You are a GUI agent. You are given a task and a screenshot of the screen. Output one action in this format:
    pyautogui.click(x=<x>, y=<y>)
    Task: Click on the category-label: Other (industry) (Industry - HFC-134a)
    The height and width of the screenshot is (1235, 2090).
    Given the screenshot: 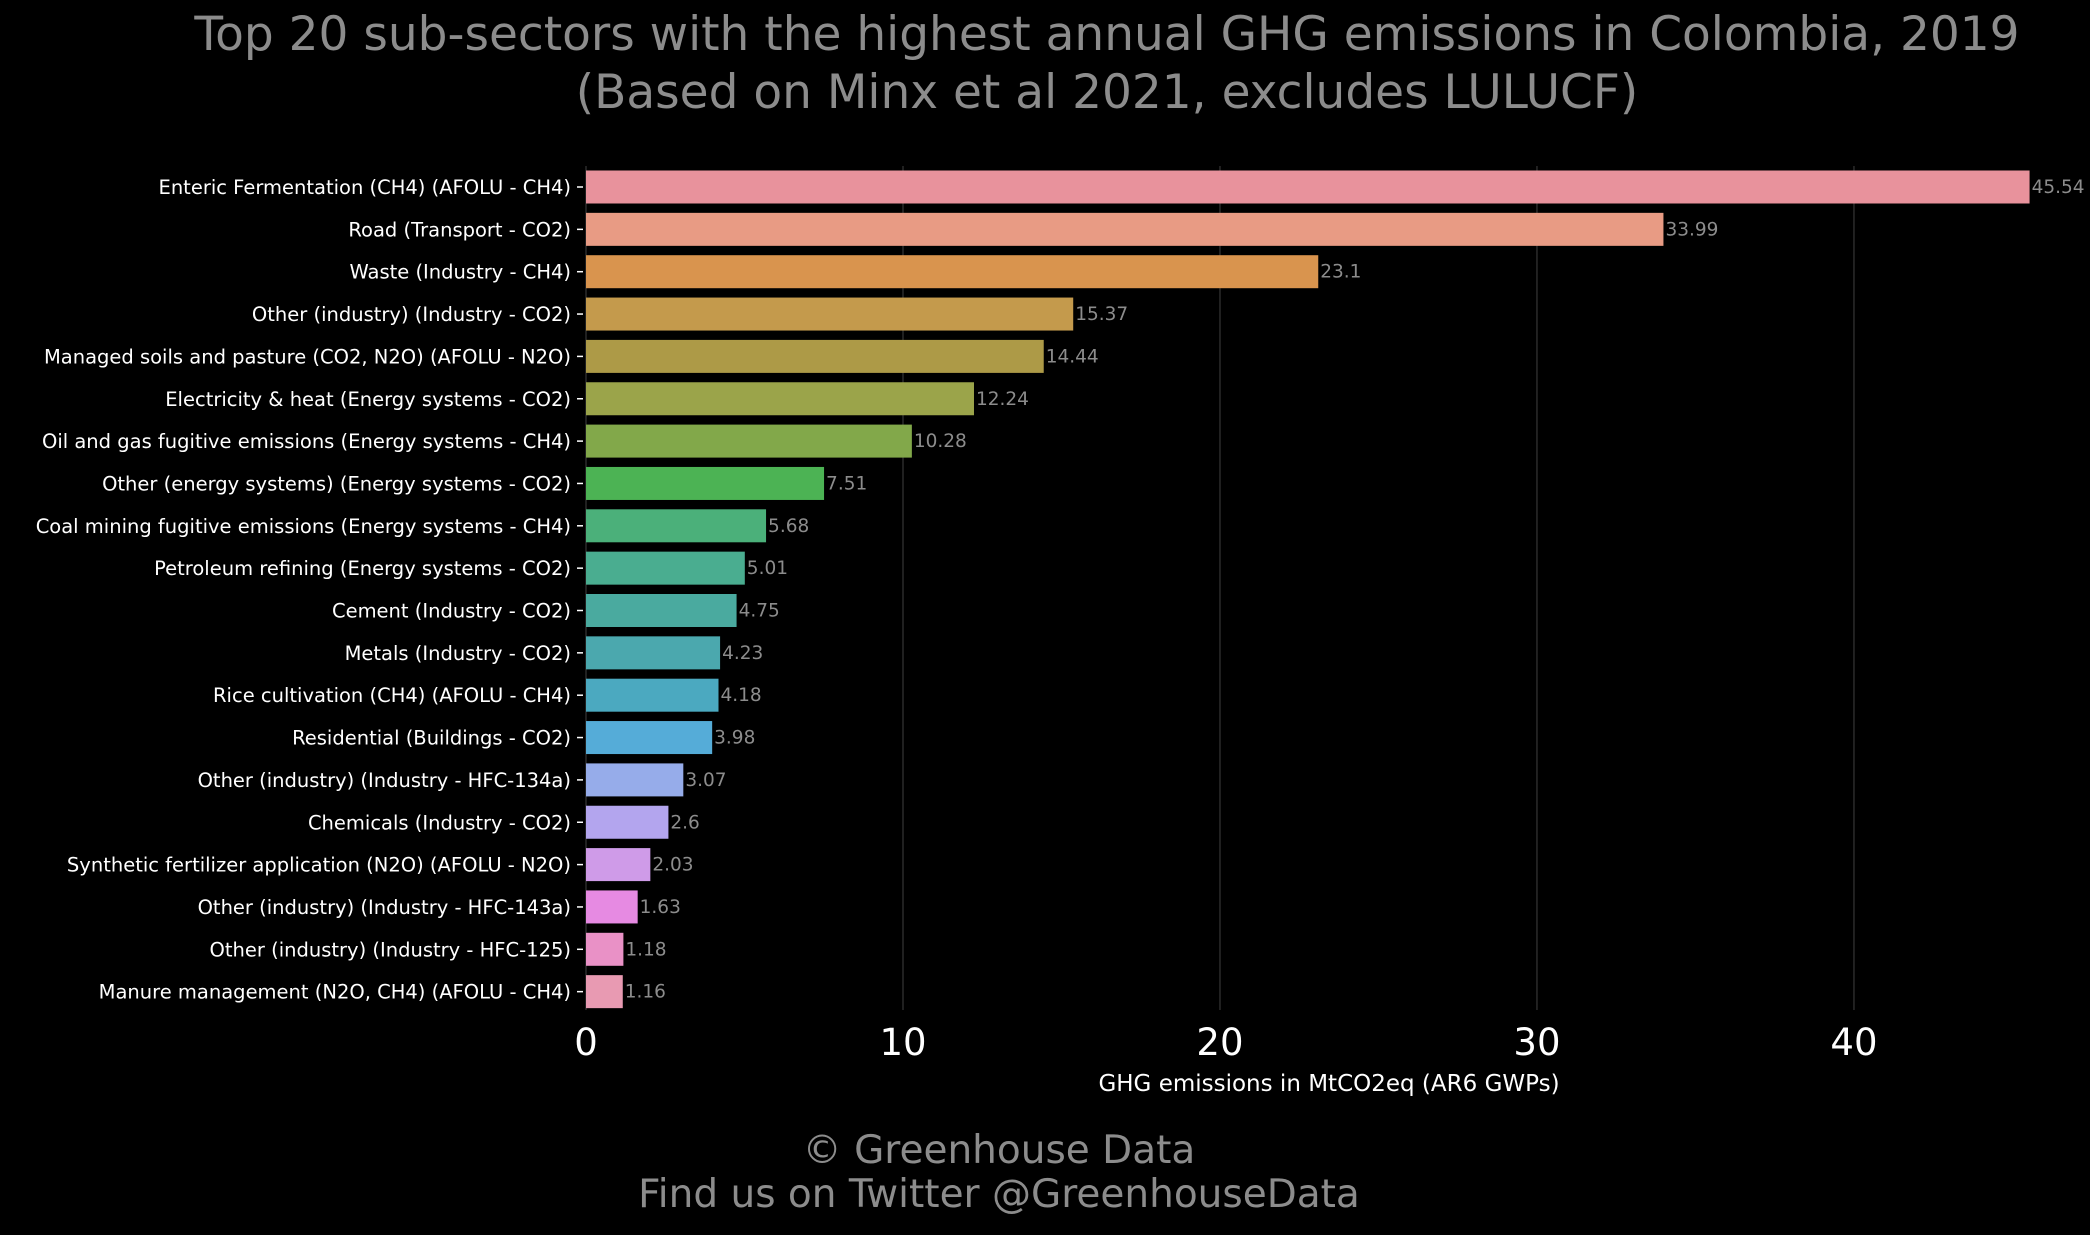 What is the action you would take?
    pyautogui.click(x=384, y=780)
    